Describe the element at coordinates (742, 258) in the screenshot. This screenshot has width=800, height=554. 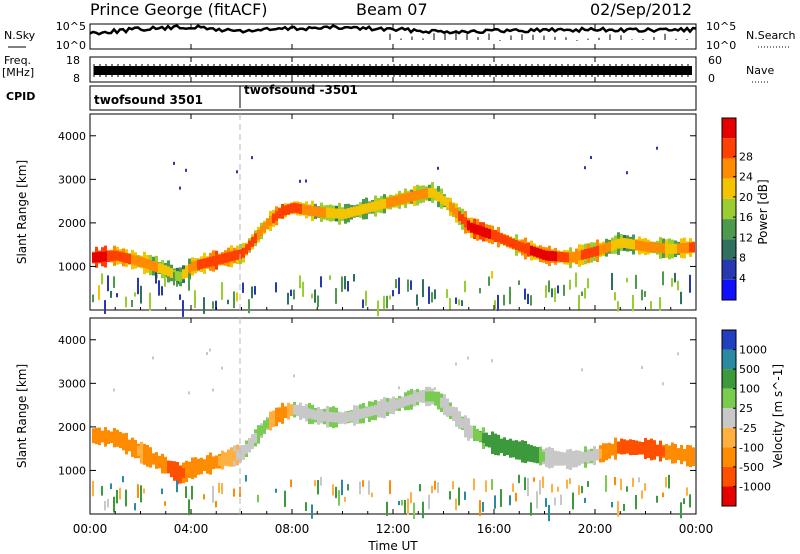
I see `colorbar-tick-label: 8` at that location.